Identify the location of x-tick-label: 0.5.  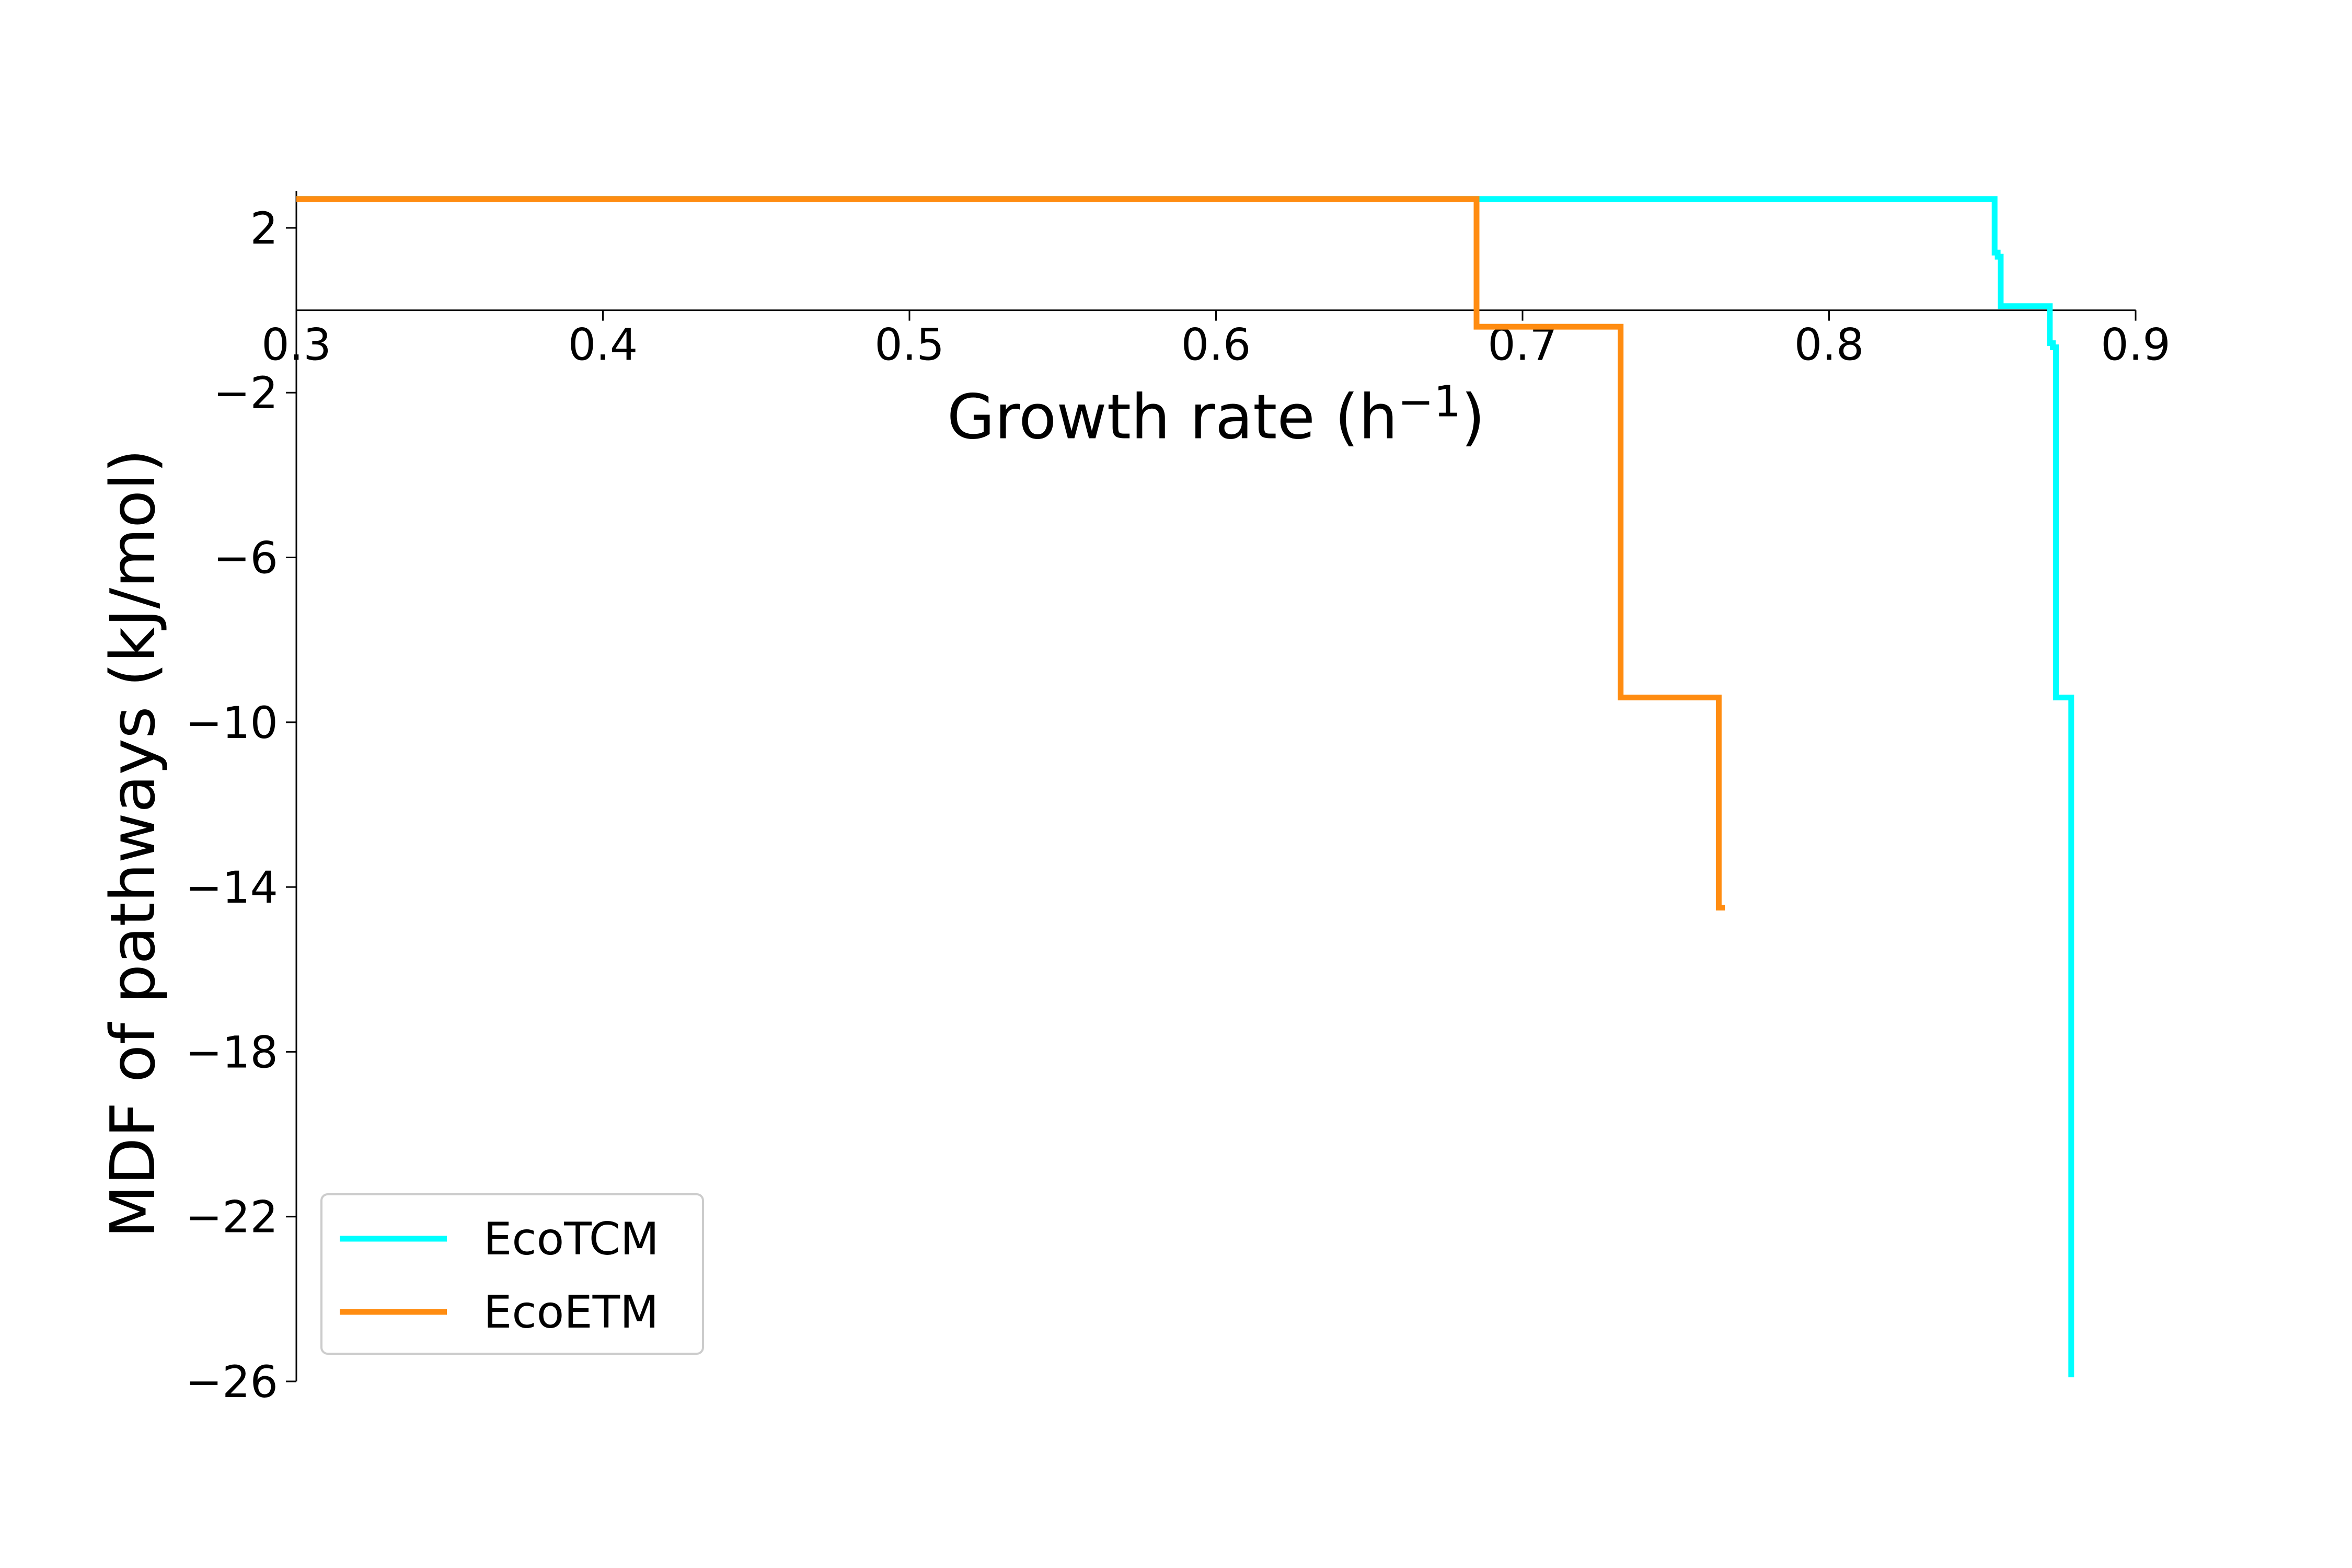
(909, 345).